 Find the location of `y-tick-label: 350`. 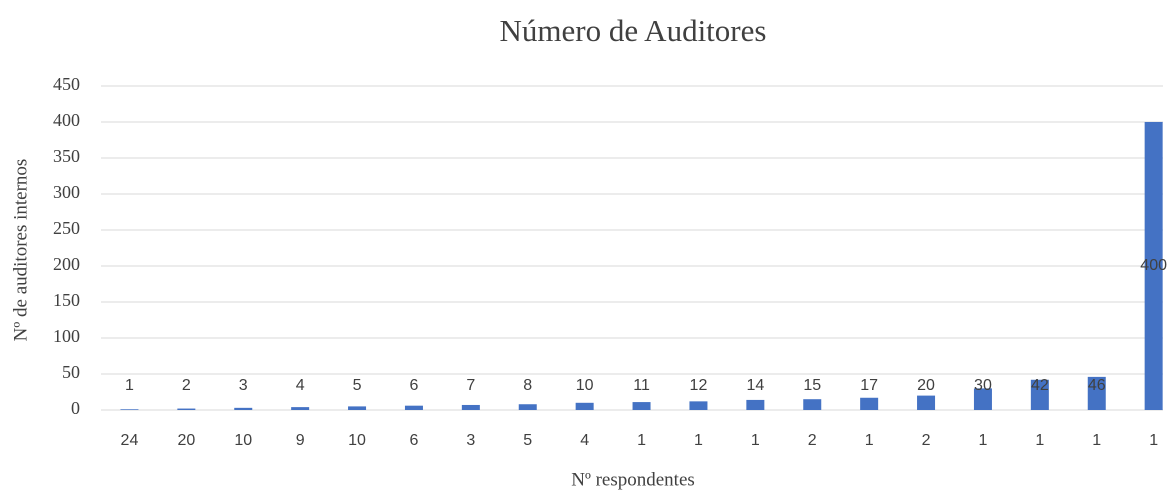

y-tick-label: 350 is located at coordinates (66, 156).